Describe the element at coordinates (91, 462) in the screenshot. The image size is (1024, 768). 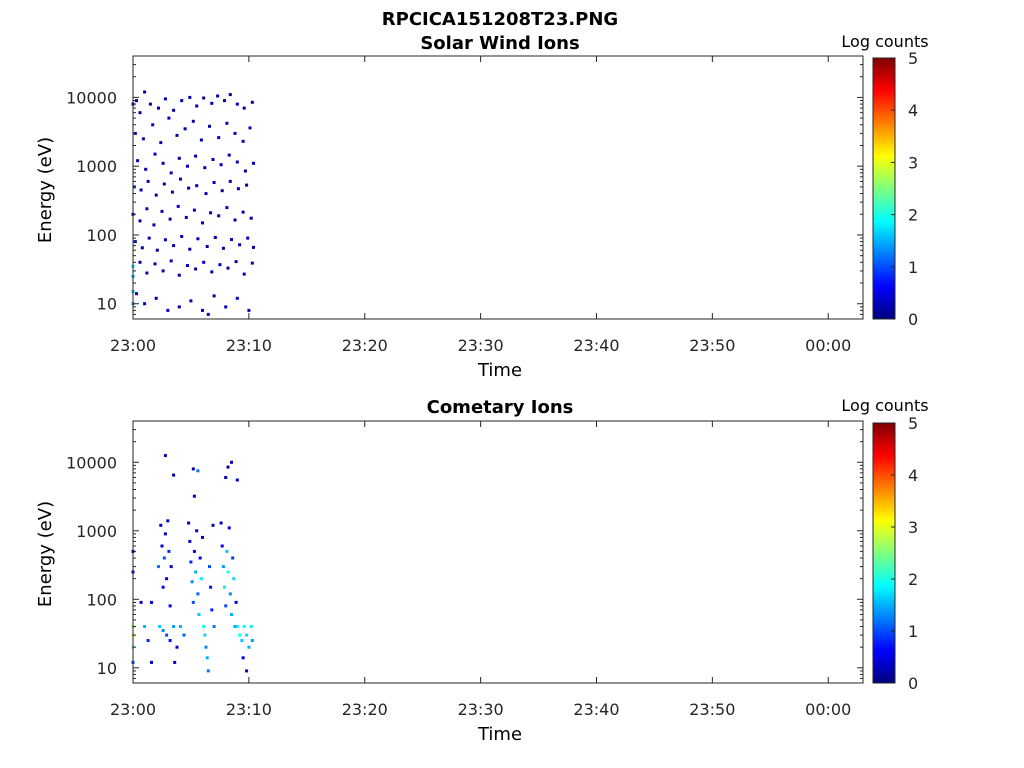
I see `y-tick-label: 10000` at that location.